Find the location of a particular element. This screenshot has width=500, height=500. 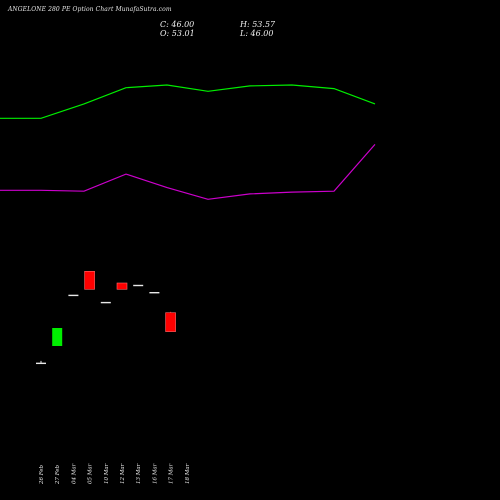

x-tick-label: 16 Mar is located at coordinates (155, 473).